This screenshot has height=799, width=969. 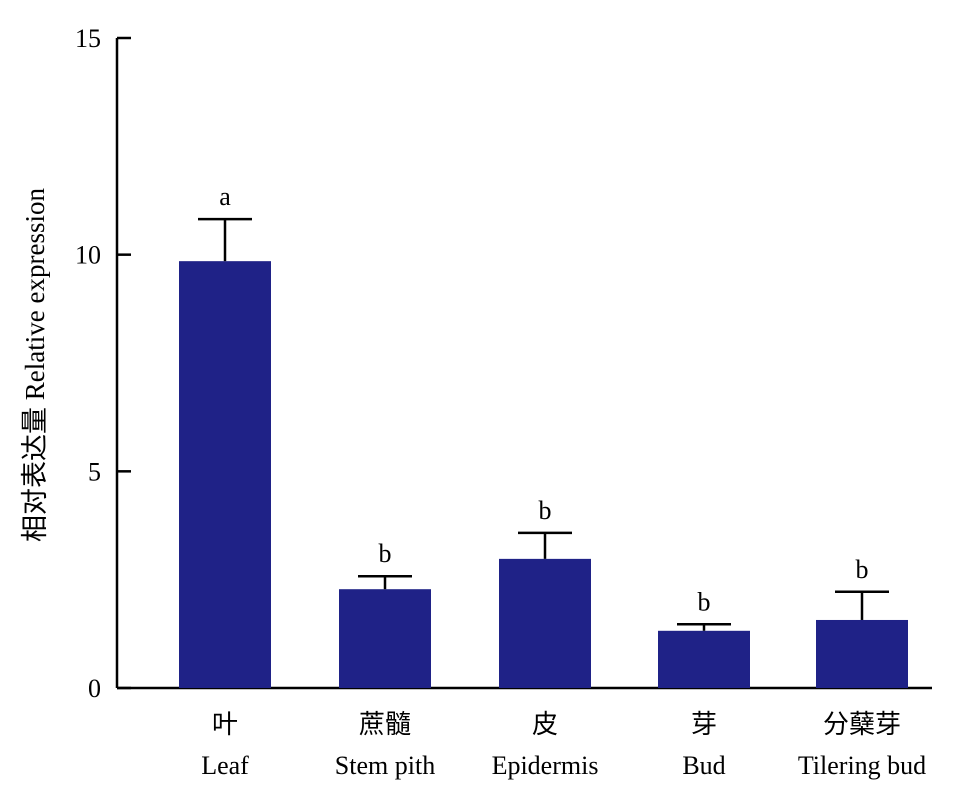 What do you see at coordinates (862, 765) in the screenshot?
I see `category-label-en: Tilering bud` at bounding box center [862, 765].